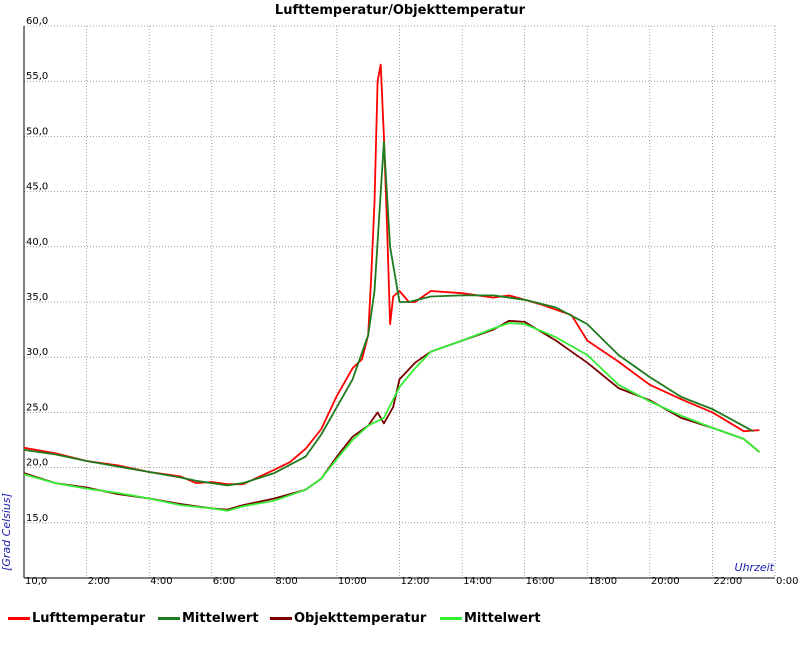 The width and height of the screenshot is (800, 650). I want to click on y-tick-label: 35,0, so click(37, 297).